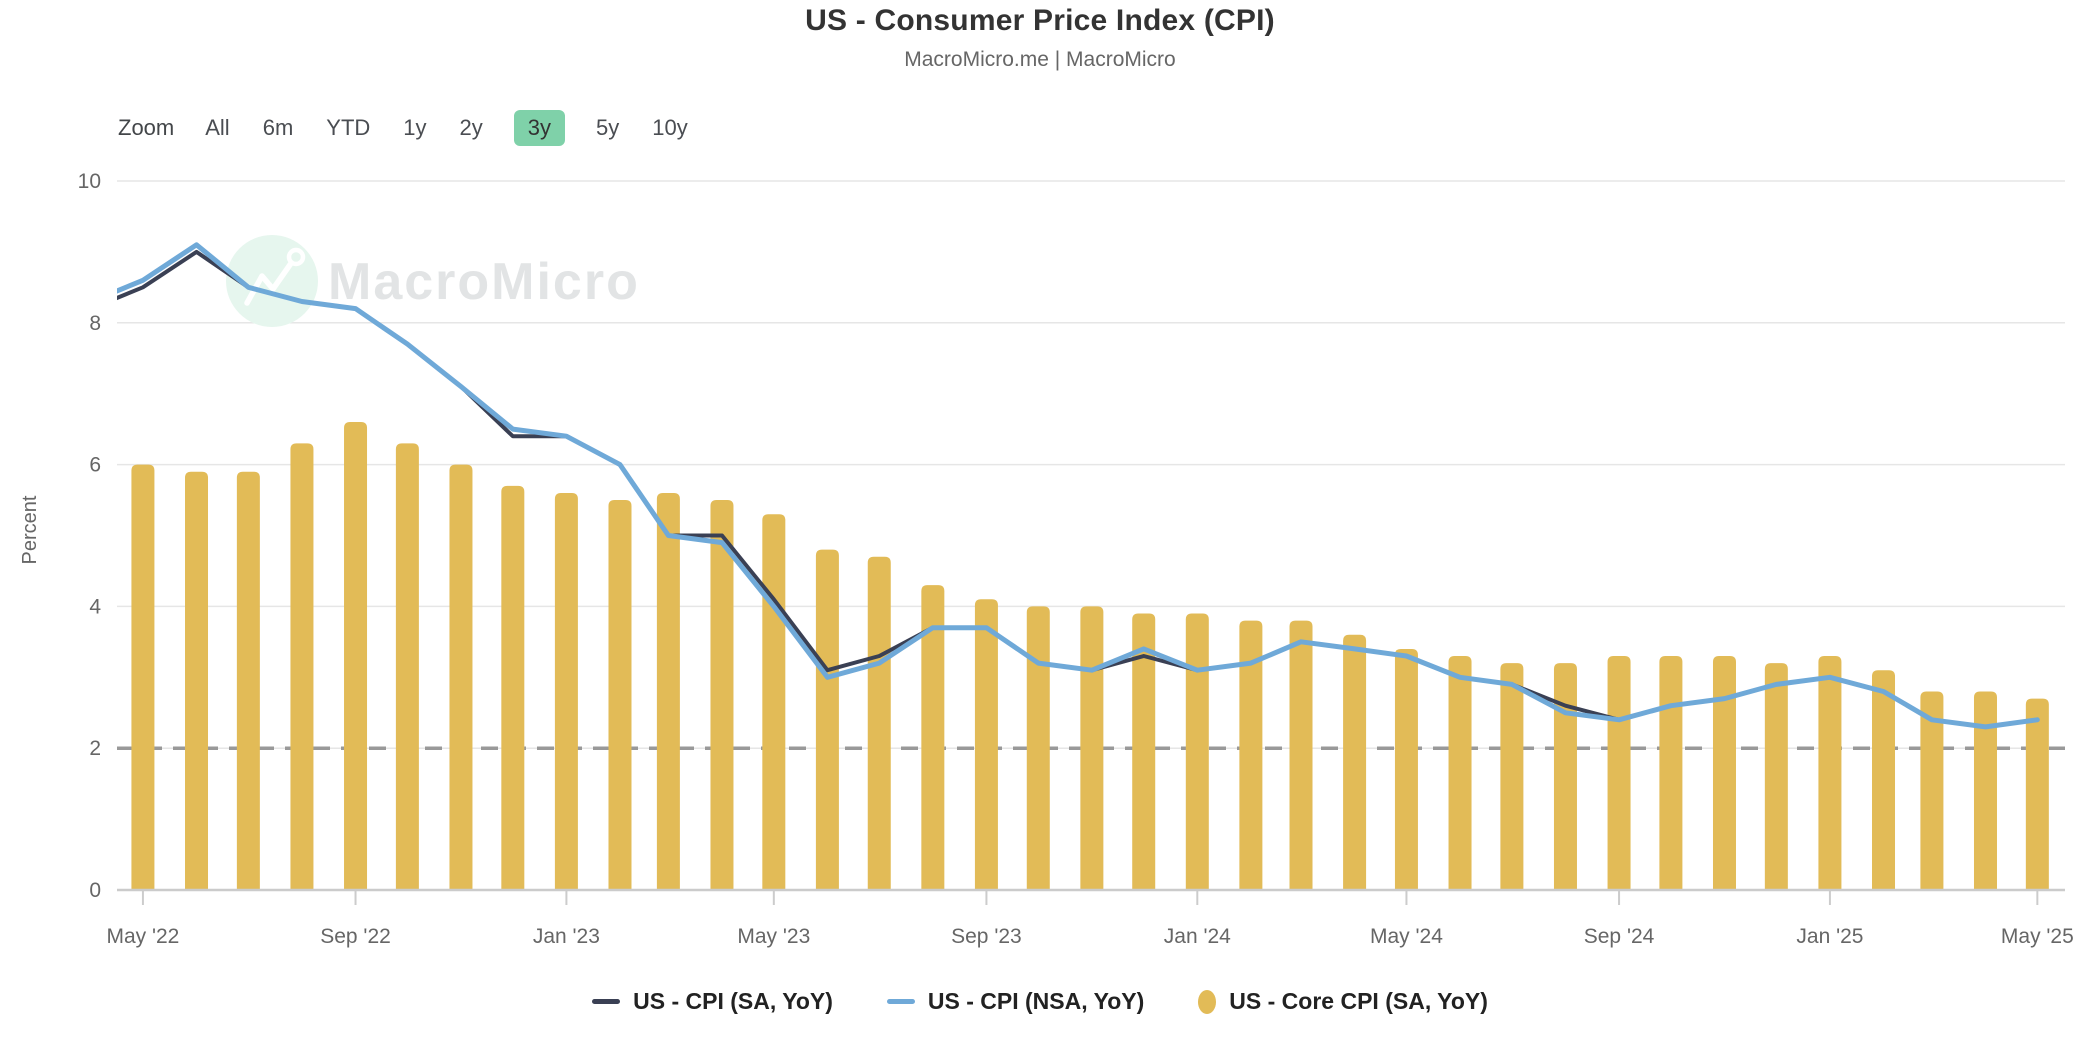 This screenshot has height=1040, width=2080. Describe the element at coordinates (1776, 776) in the screenshot. I see `bar-Dec-2024` at that location.